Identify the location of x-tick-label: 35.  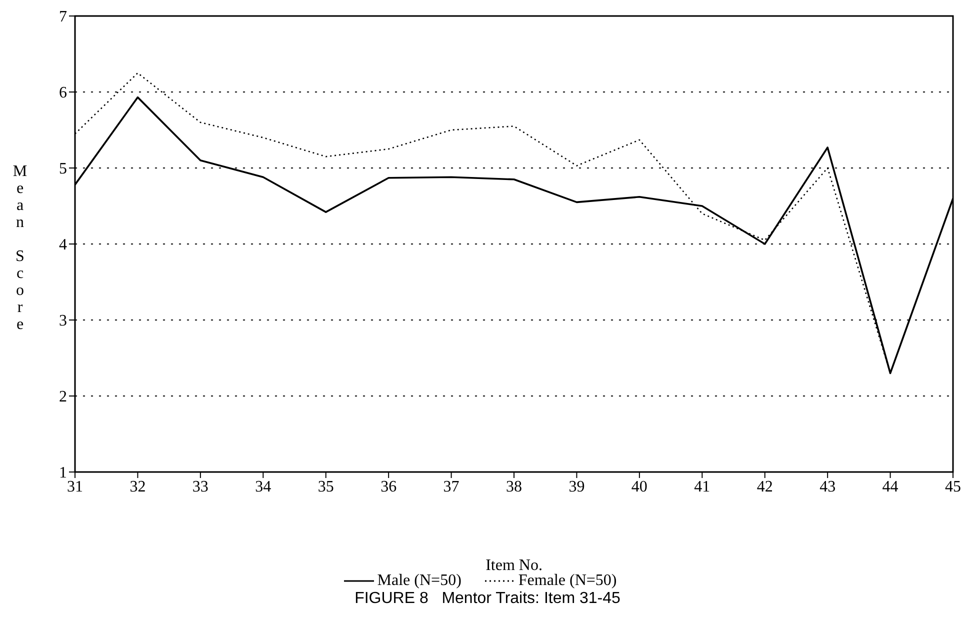
(326, 487).